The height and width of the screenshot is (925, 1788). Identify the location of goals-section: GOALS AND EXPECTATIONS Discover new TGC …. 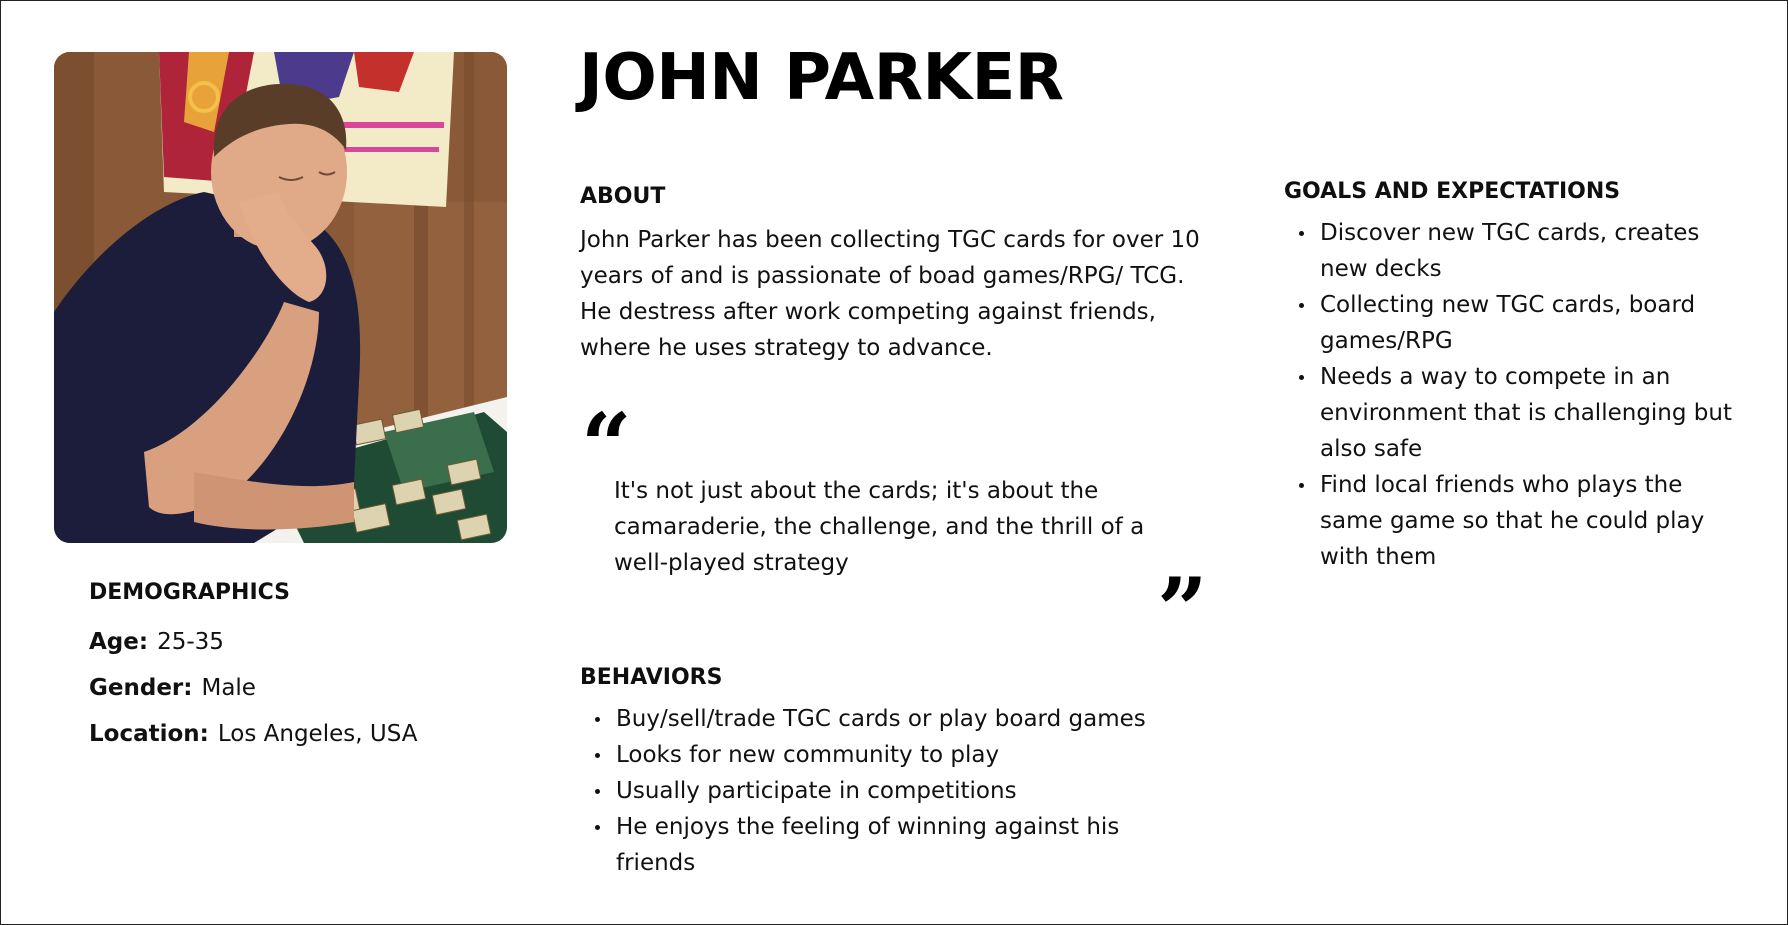
(1509, 377).